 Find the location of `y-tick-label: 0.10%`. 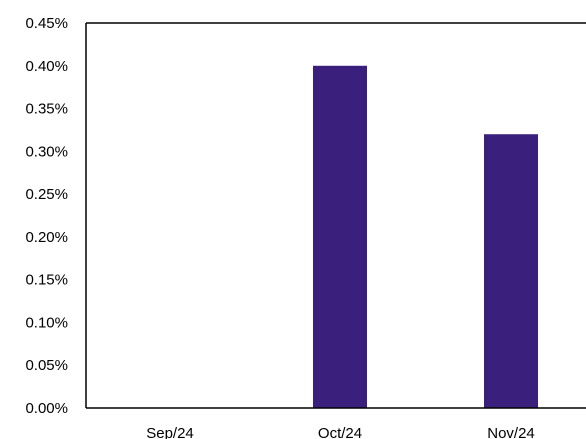

y-tick-label: 0.10% is located at coordinates (46, 322).